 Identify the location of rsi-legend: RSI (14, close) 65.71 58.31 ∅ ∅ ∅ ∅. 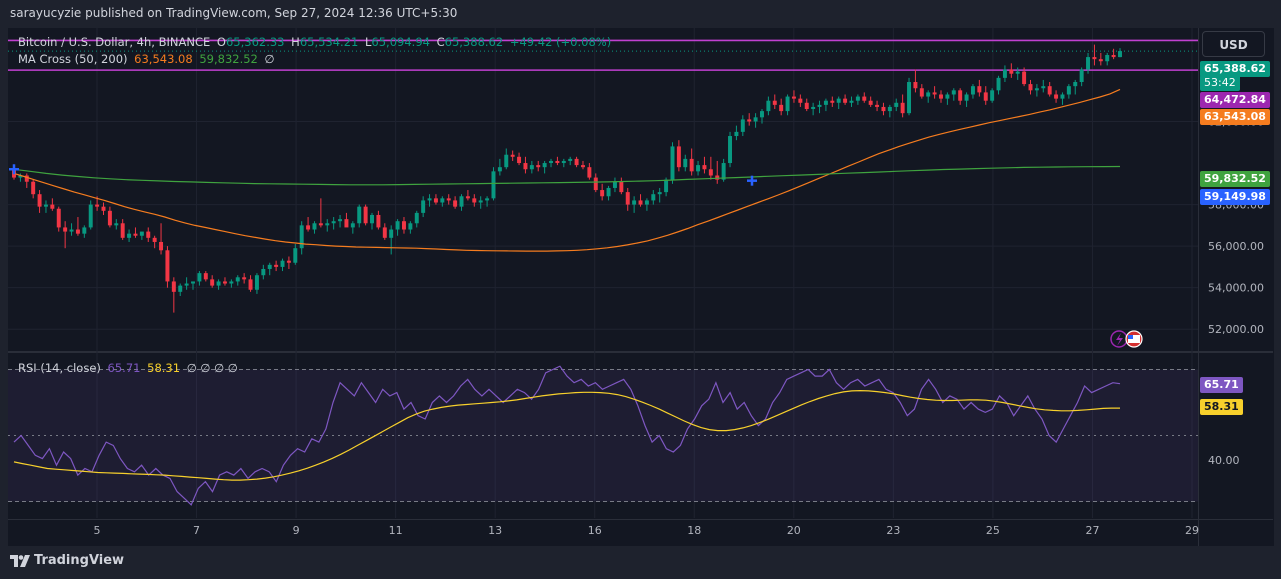
(129, 368).